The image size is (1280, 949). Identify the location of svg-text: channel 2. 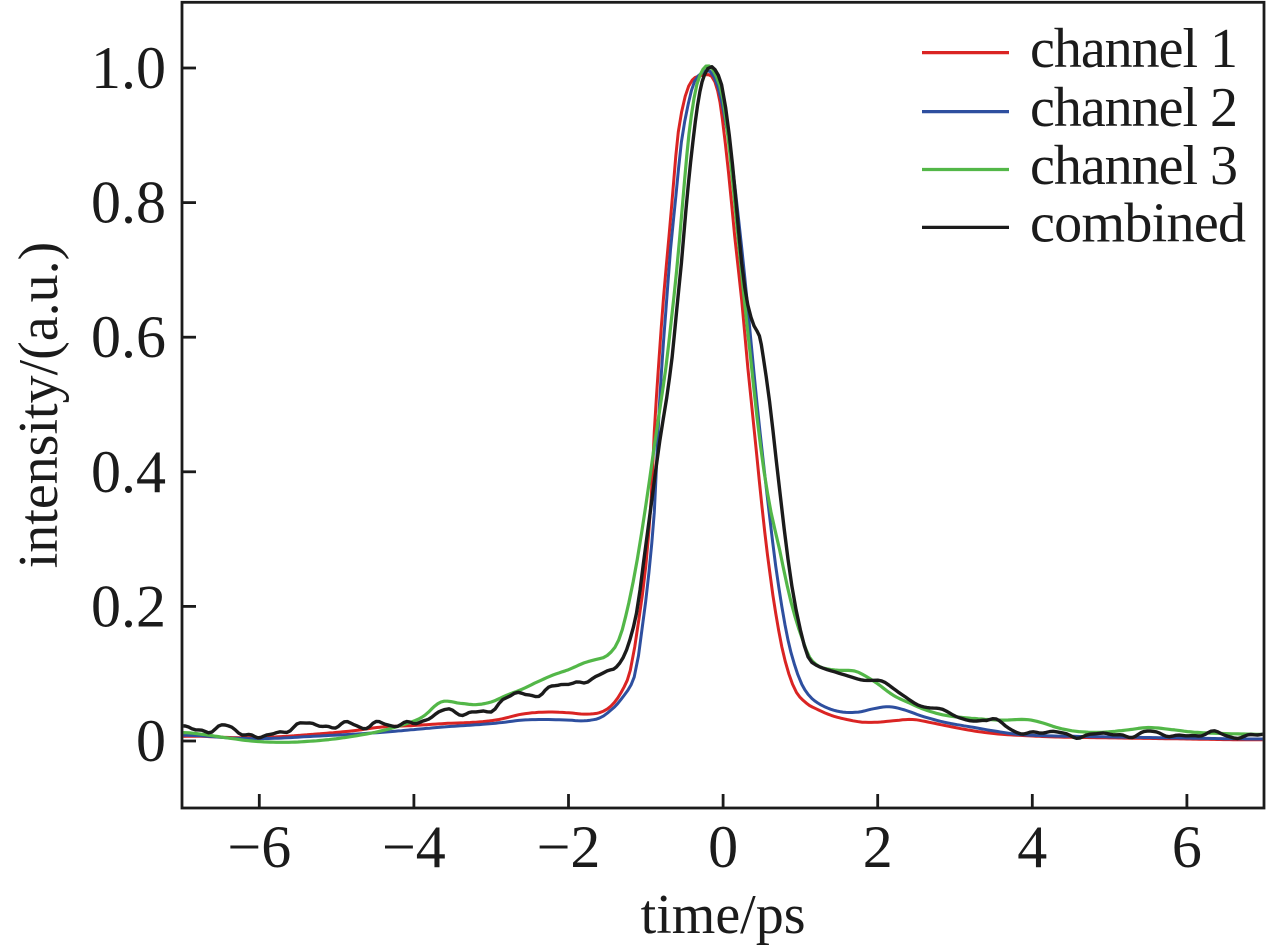
(1134, 108).